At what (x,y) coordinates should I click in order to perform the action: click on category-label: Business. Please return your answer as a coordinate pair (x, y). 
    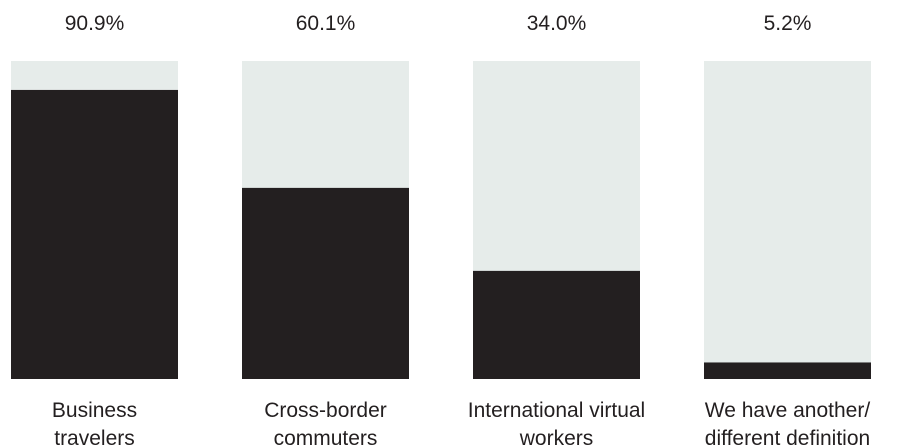
    Looking at the image, I should click on (94, 410).